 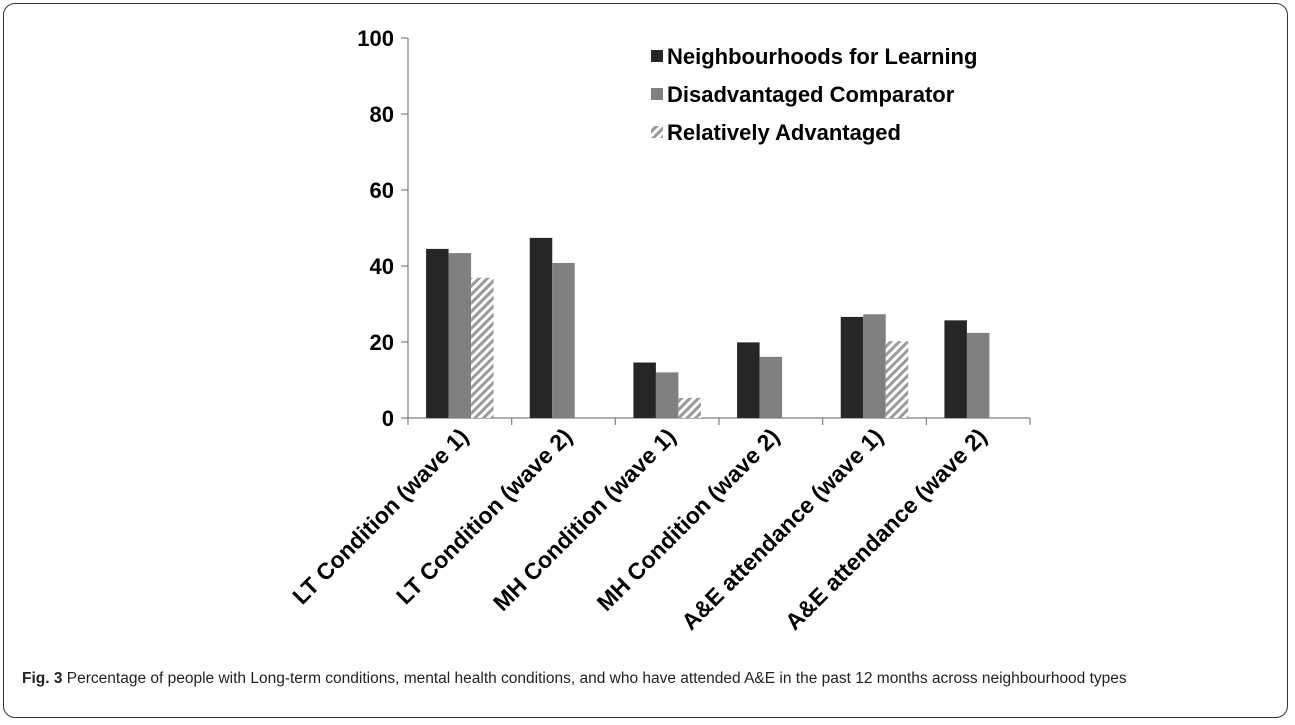 I want to click on x-tick-label: A&E attendance (wave 1), so click(x=782, y=529).